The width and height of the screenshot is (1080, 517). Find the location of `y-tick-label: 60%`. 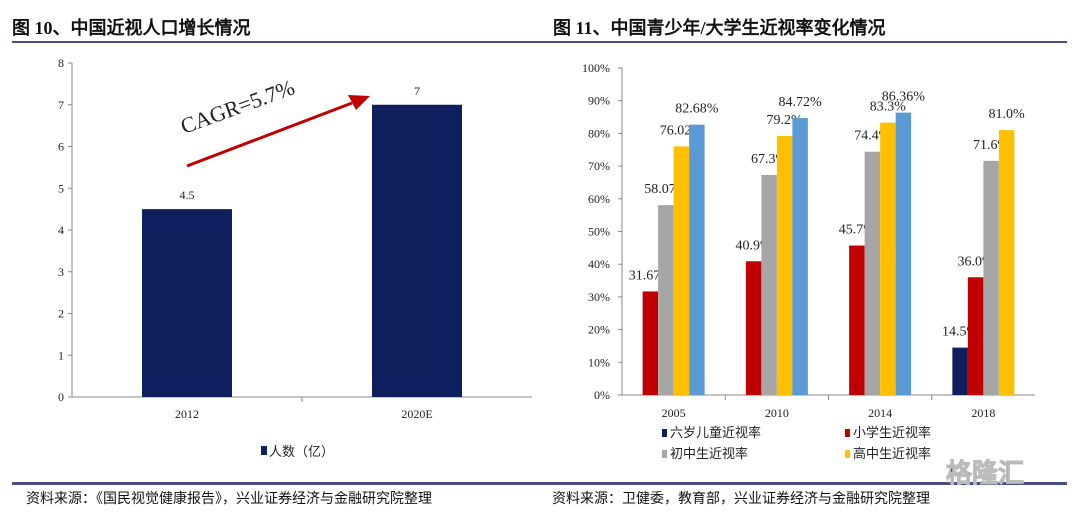

y-tick-label: 60% is located at coordinates (599, 199).